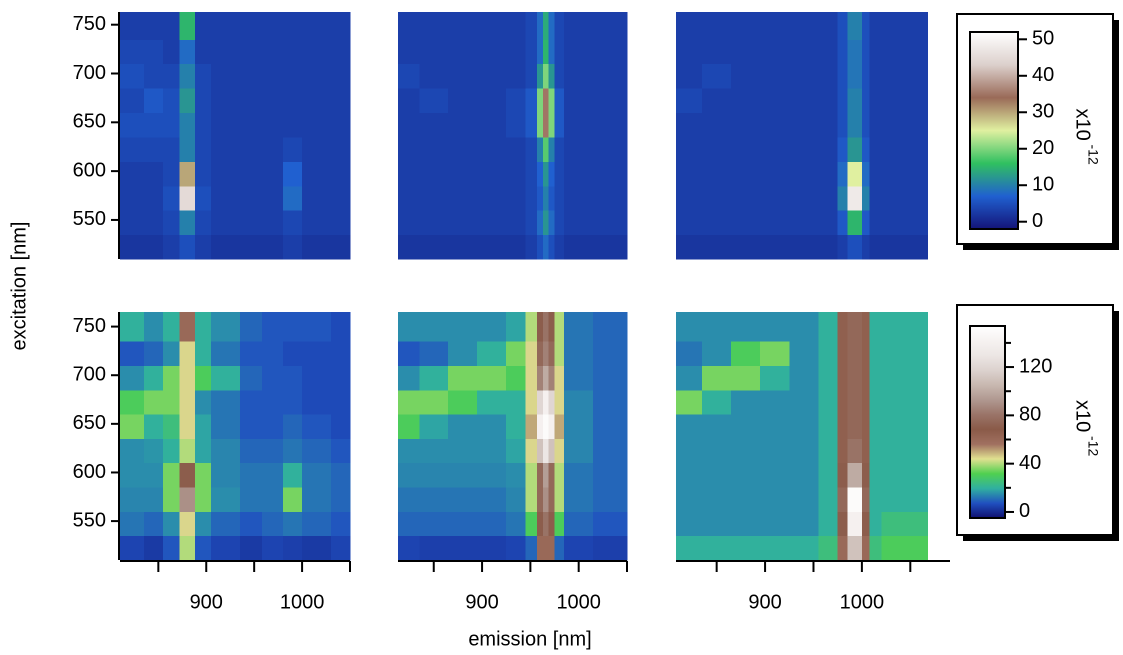 This screenshot has width=1123, height=655. What do you see at coordinates (1083, 125) in the screenshot?
I see `colorbar-unit-label: x10` at bounding box center [1083, 125].